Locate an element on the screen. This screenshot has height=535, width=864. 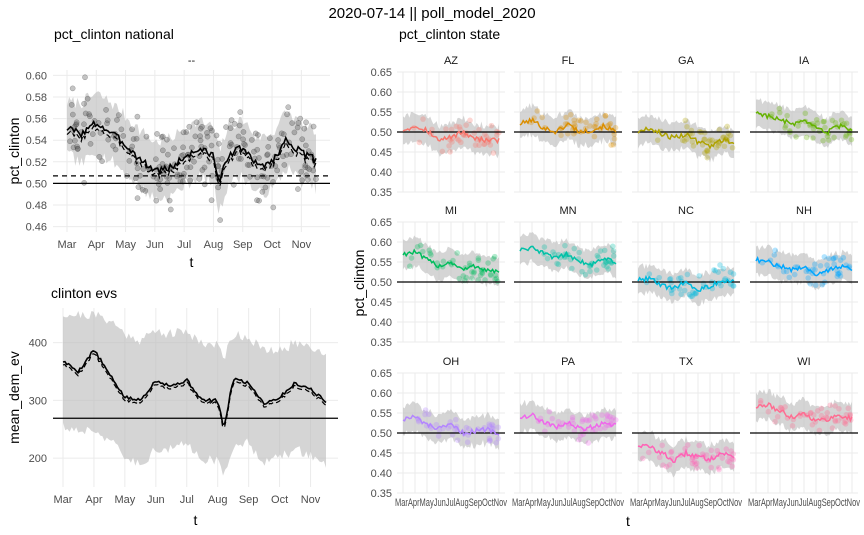
national-y-tick: 0.54 is located at coordinates (36, 141).